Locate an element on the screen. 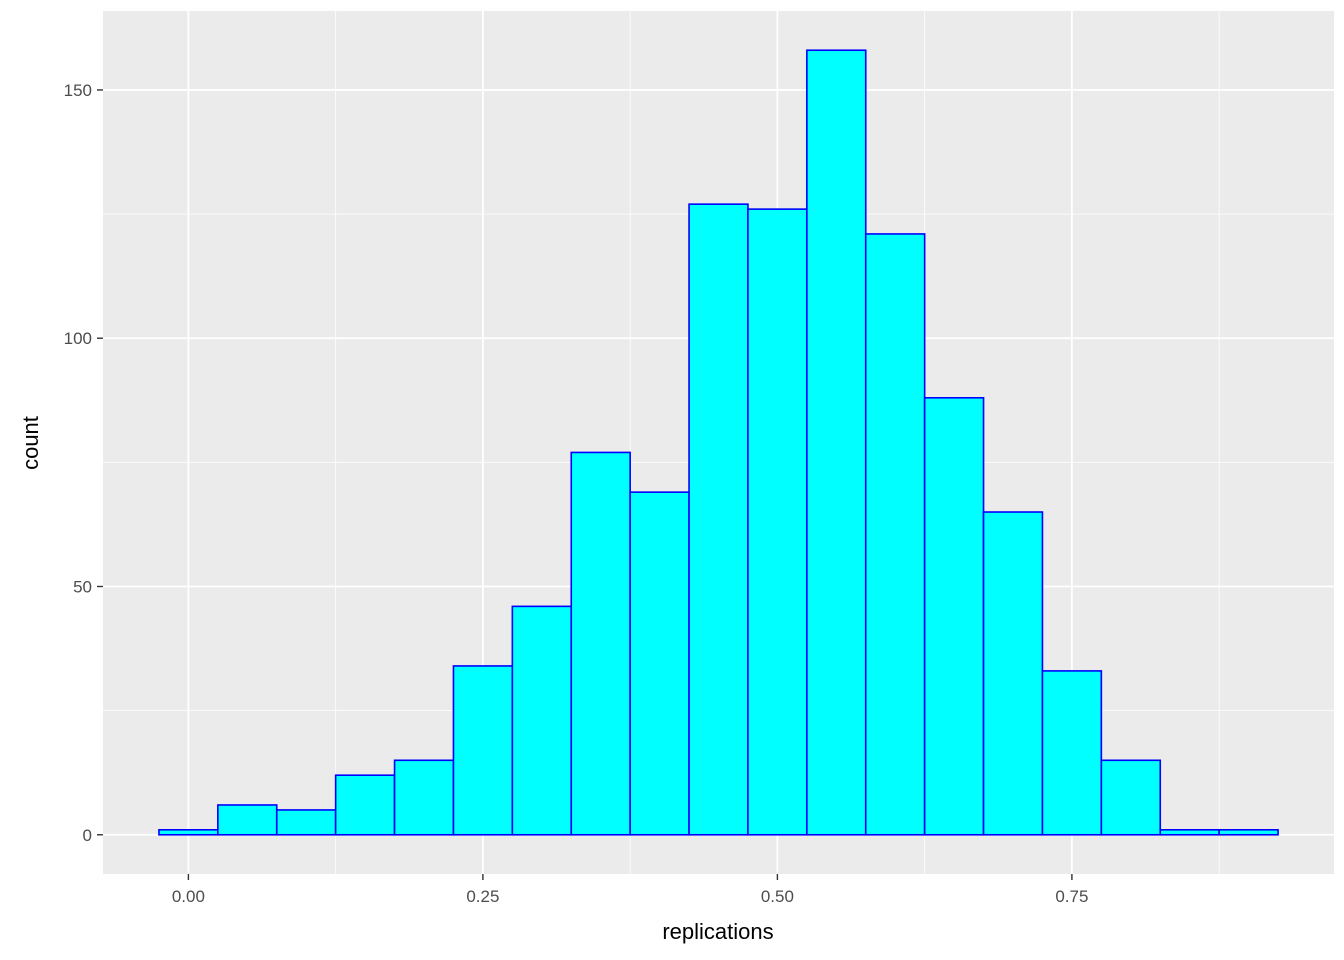  x-tick-label: 0.75 is located at coordinates (1071, 896).